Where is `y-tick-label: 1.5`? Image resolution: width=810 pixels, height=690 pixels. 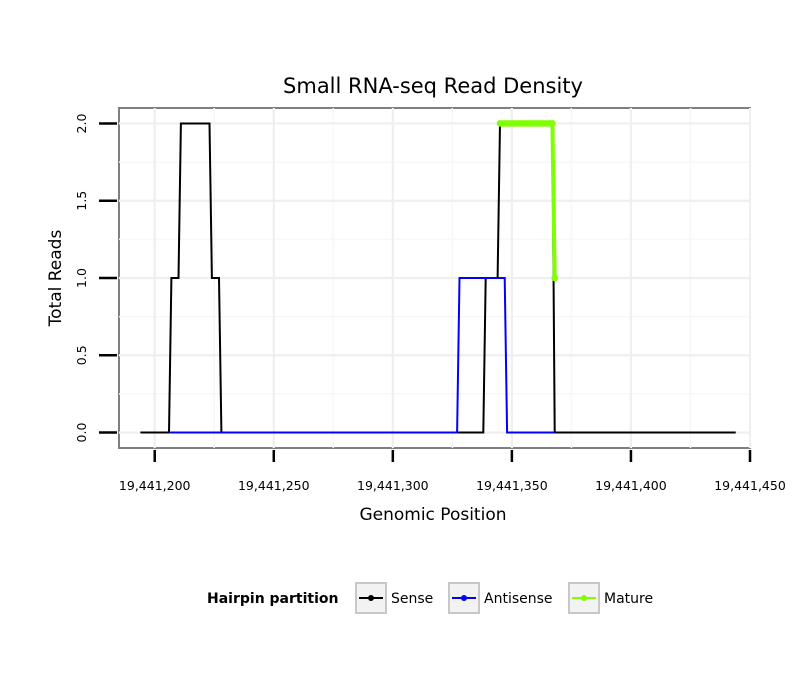 y-tick-label: 1.5 is located at coordinates (81, 201).